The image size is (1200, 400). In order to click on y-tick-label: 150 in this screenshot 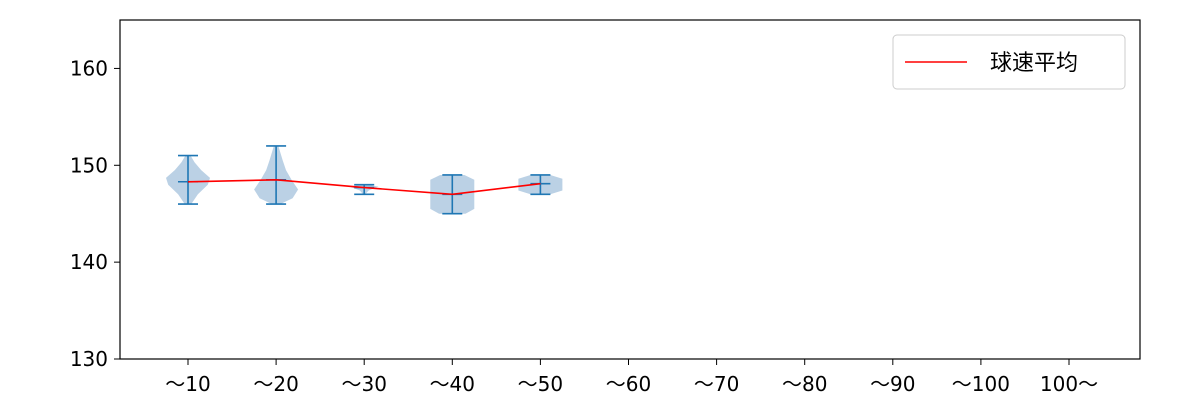, I will do `click(89, 165)`.